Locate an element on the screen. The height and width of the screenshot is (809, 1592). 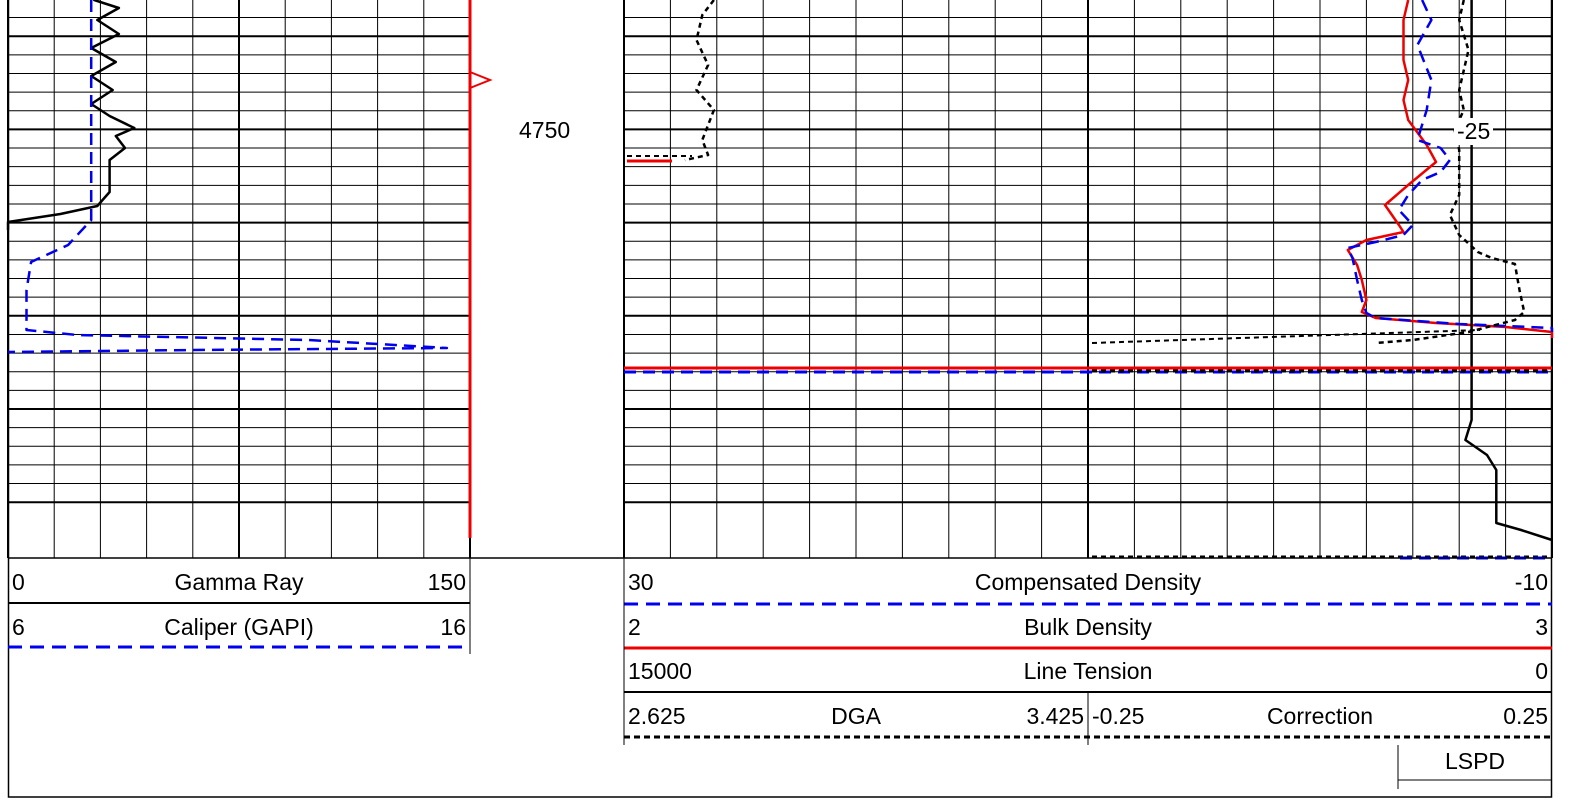
bulk-density-curve is located at coordinates (1450, 169).